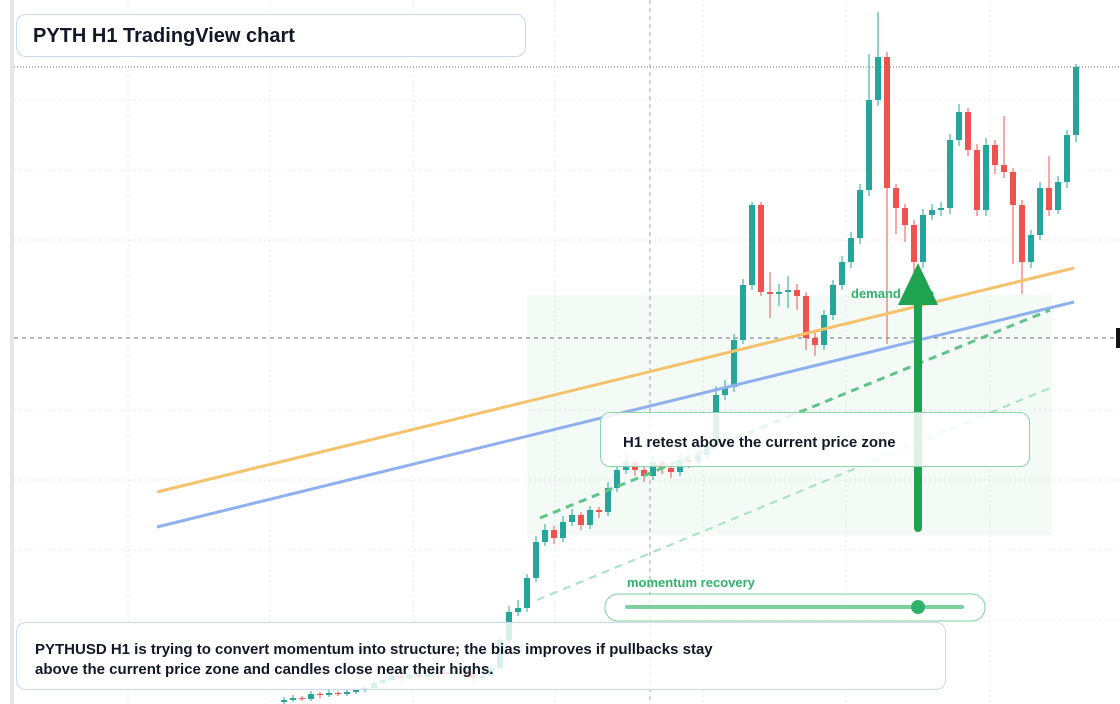 The width and height of the screenshot is (1120, 704). I want to click on trend-green, so click(795, 414).